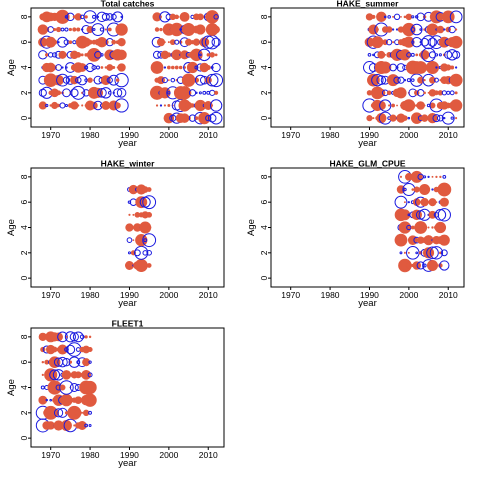 The width and height of the screenshot is (480, 480). I want to click on y-tick-label: 2, so click(264, 92).